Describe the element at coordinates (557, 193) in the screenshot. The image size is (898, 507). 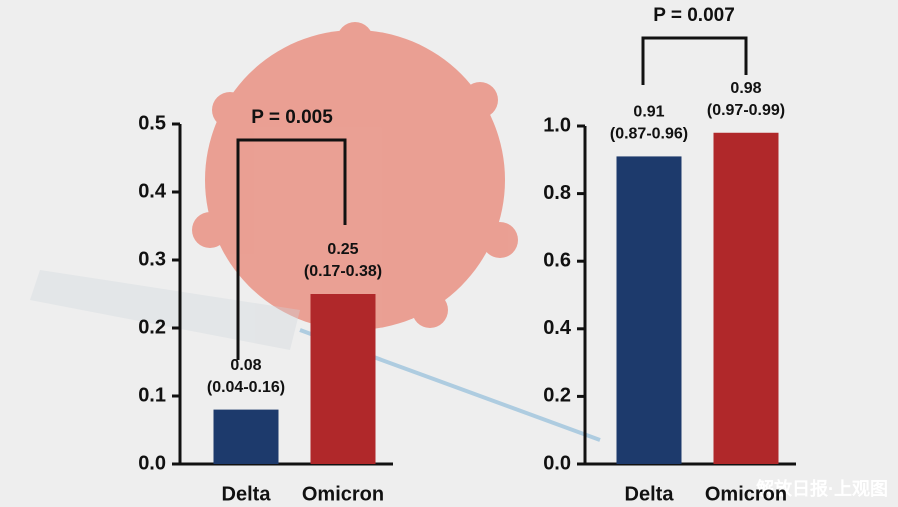
I see `y-tick-label: 0.8` at that location.